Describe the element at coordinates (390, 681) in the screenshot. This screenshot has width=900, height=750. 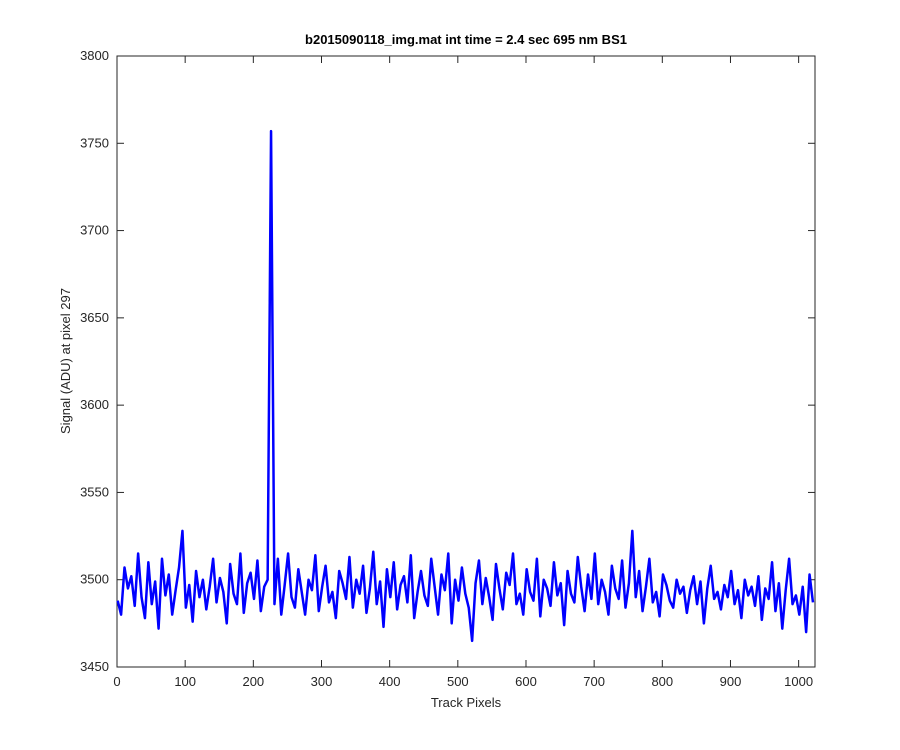
I see `x-tick-label: 400` at that location.